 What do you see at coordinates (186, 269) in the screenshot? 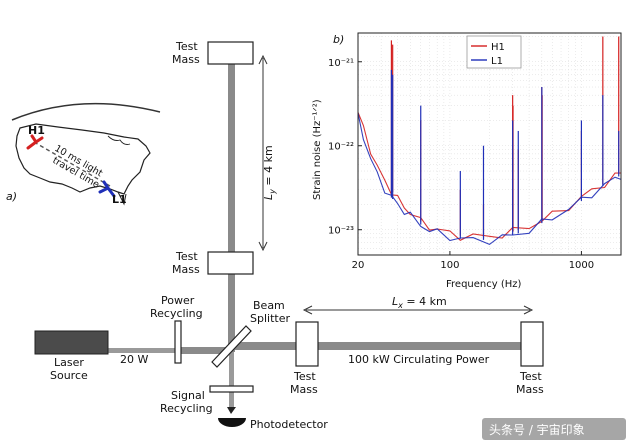
I see `test-mass-y-input-label-2: Mass` at bounding box center [186, 269].